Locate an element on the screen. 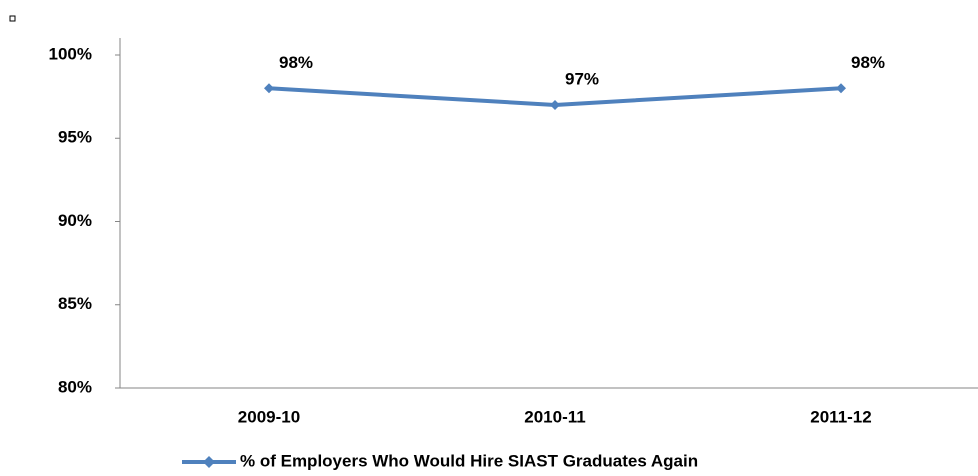  y-tick-label: 95% is located at coordinates (75, 137).